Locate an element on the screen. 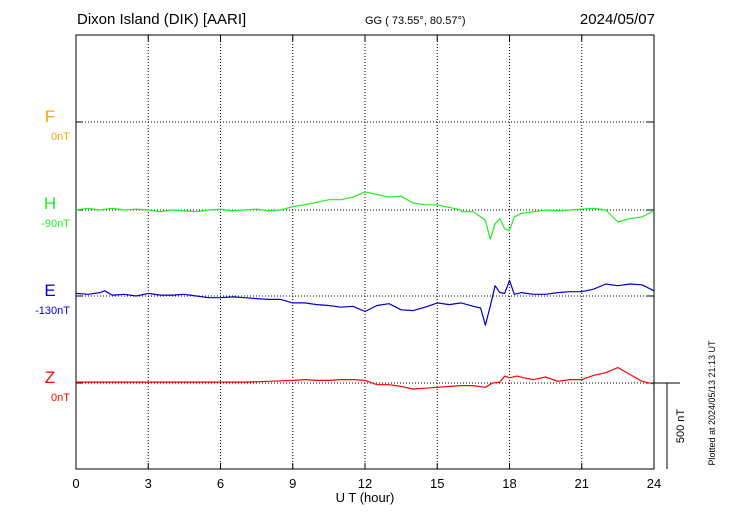 Image resolution: width=730 pixels, height=520 pixels. trace-E is located at coordinates (365, 302).